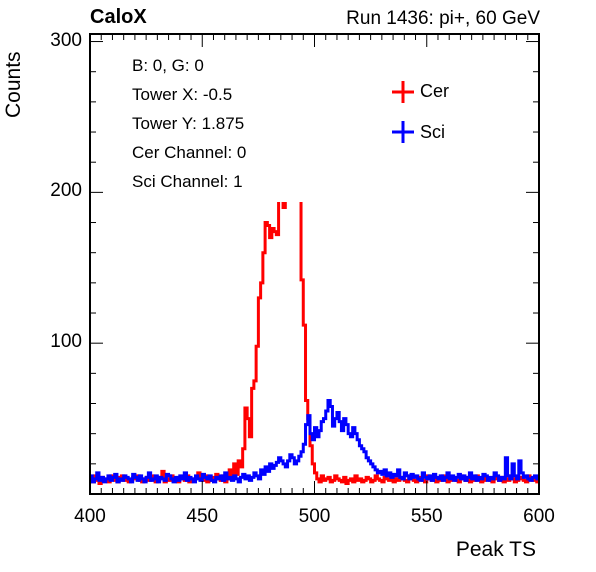  I want to click on info-line-bg: B: 0, G: 0, so click(168, 65).